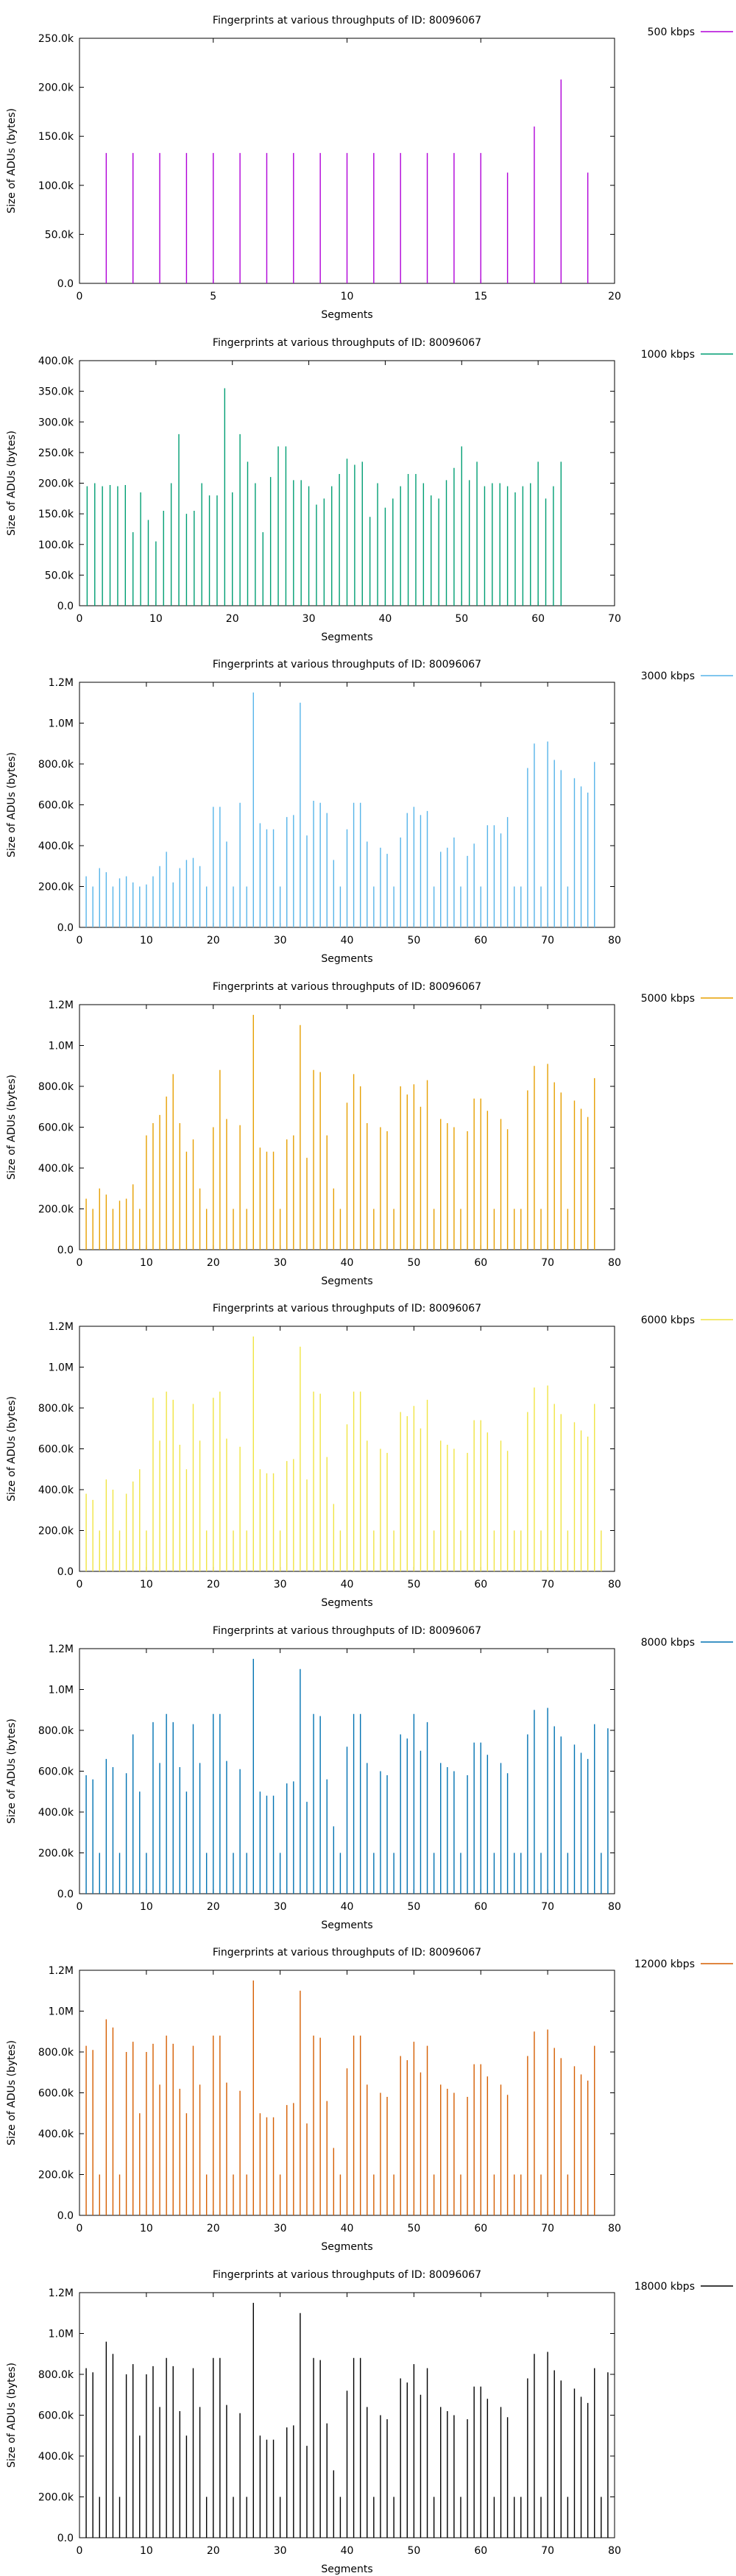 The image size is (736, 2576). I want to click on y-tick-label: 150.0k, so click(56, 514).